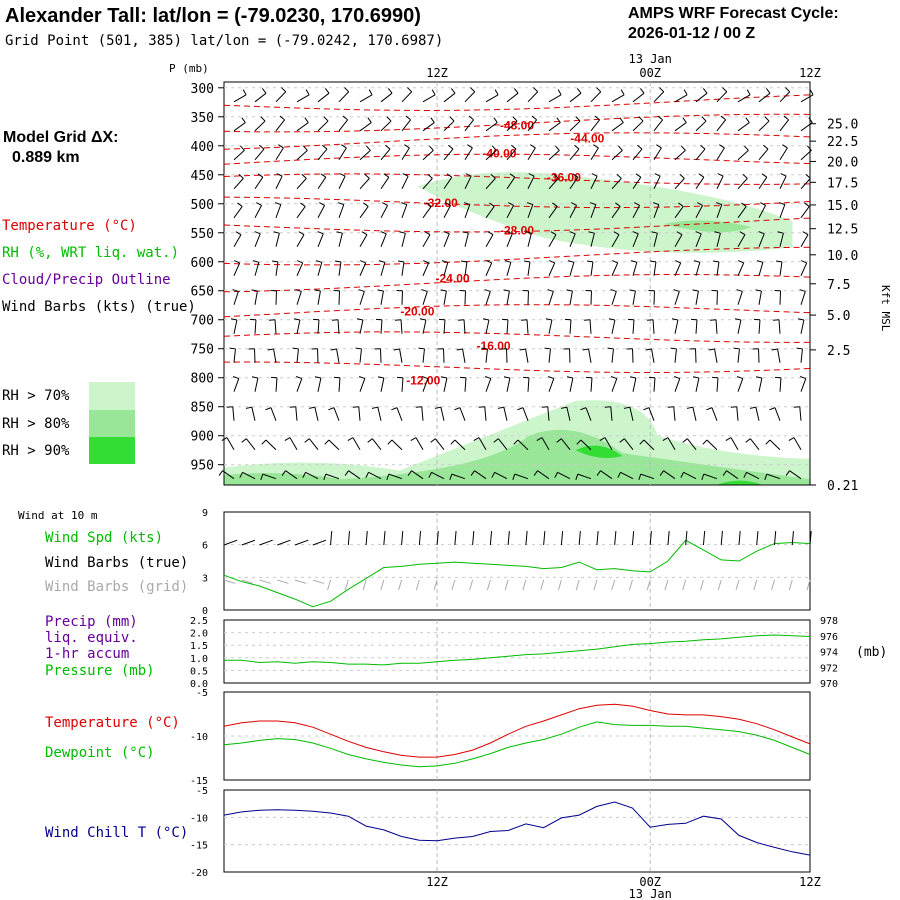 This screenshot has height=900, width=900. I want to click on pressure-axis-label: P (mb), so click(189, 68).